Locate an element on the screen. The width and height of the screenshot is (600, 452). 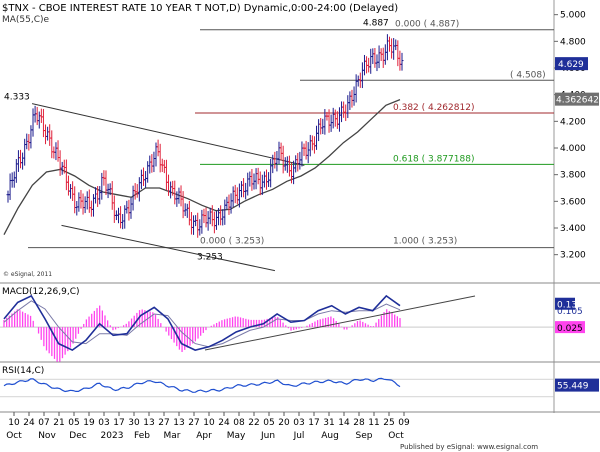
x-month-label: Sep is located at coordinates (364, 436).